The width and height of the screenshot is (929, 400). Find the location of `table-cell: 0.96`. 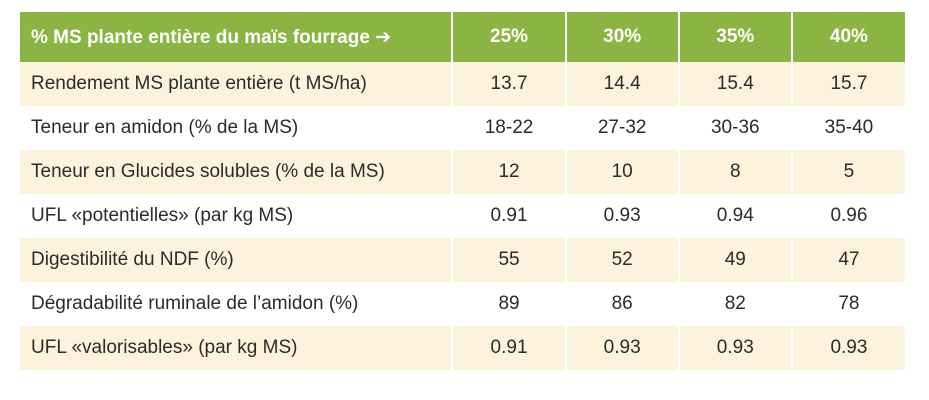

table-cell: 0.96 is located at coordinates (847, 216).